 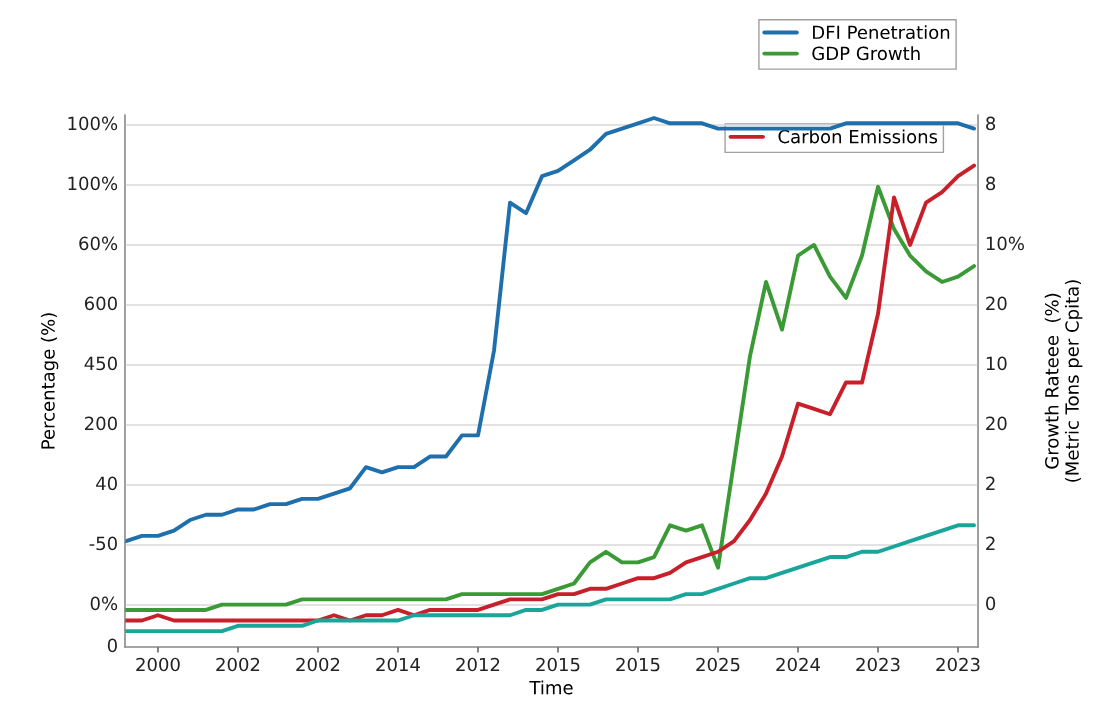 What do you see at coordinates (858, 136) in the screenshot?
I see `legend-label: Carbon Emissions` at bounding box center [858, 136].